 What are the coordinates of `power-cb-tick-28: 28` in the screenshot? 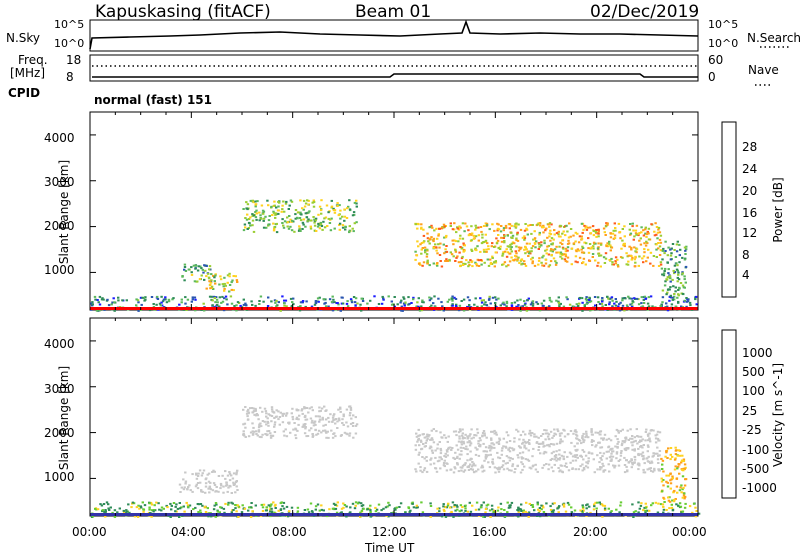 It's located at (750, 147).